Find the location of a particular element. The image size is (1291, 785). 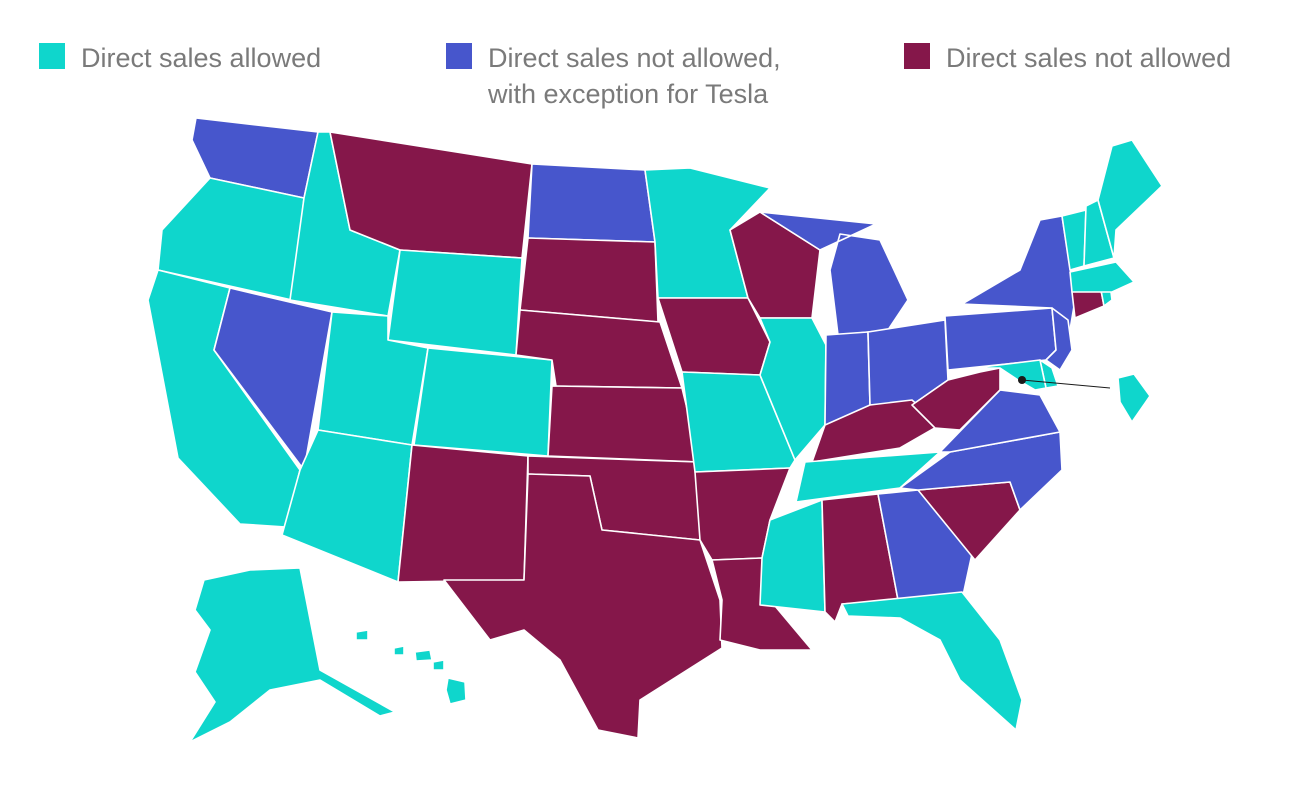

state-sd is located at coordinates (589, 280).